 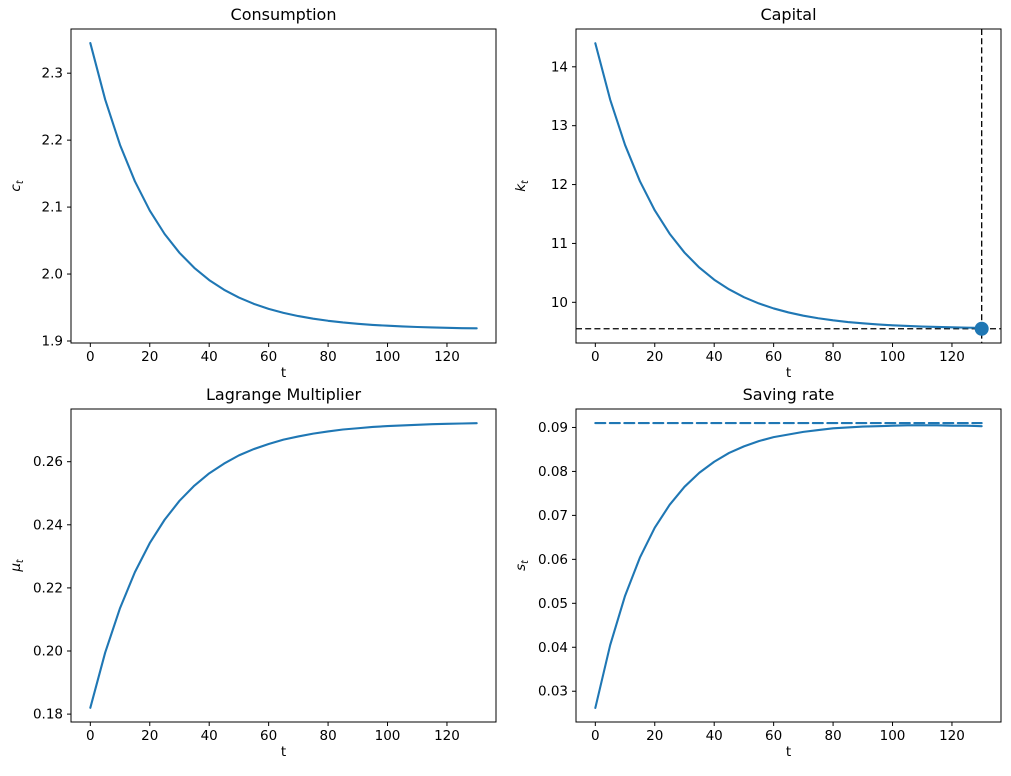 What do you see at coordinates (48, 588) in the screenshot?
I see `y-tick-label: 0.22` at bounding box center [48, 588].